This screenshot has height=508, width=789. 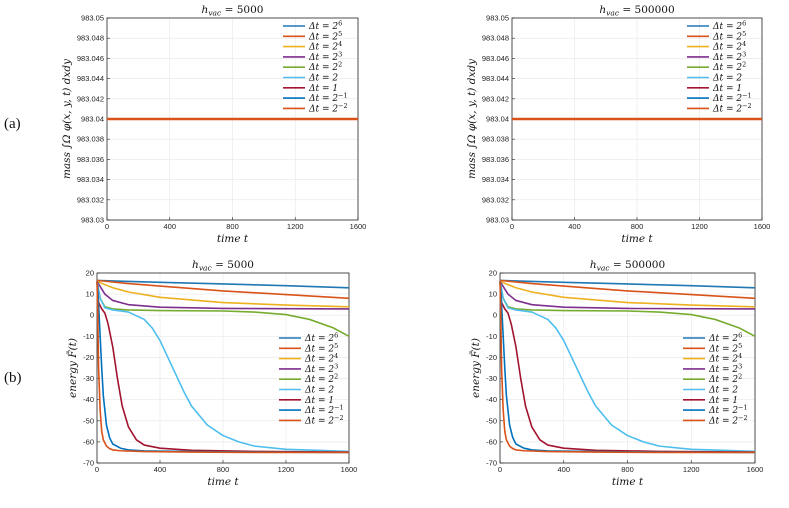 What do you see at coordinates (12, 124) in the screenshot?
I see `panel-label-a: (a)` at bounding box center [12, 124].